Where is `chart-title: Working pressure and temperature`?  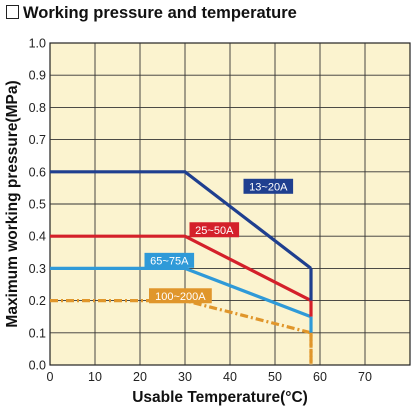 chart-title: Working pressure and temperature is located at coordinates (151, 13).